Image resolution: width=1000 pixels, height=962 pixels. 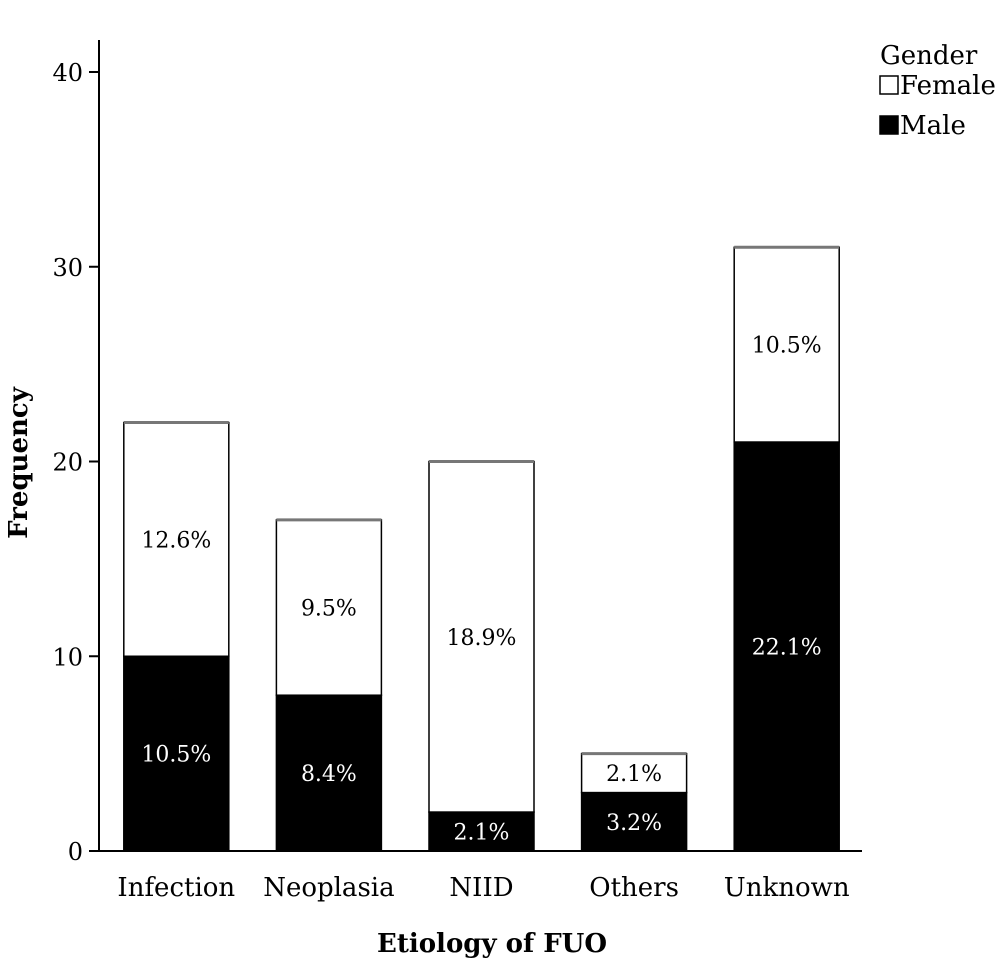 What do you see at coordinates (492, 944) in the screenshot?
I see `x-axis-title: Etiology of FUO` at bounding box center [492, 944].